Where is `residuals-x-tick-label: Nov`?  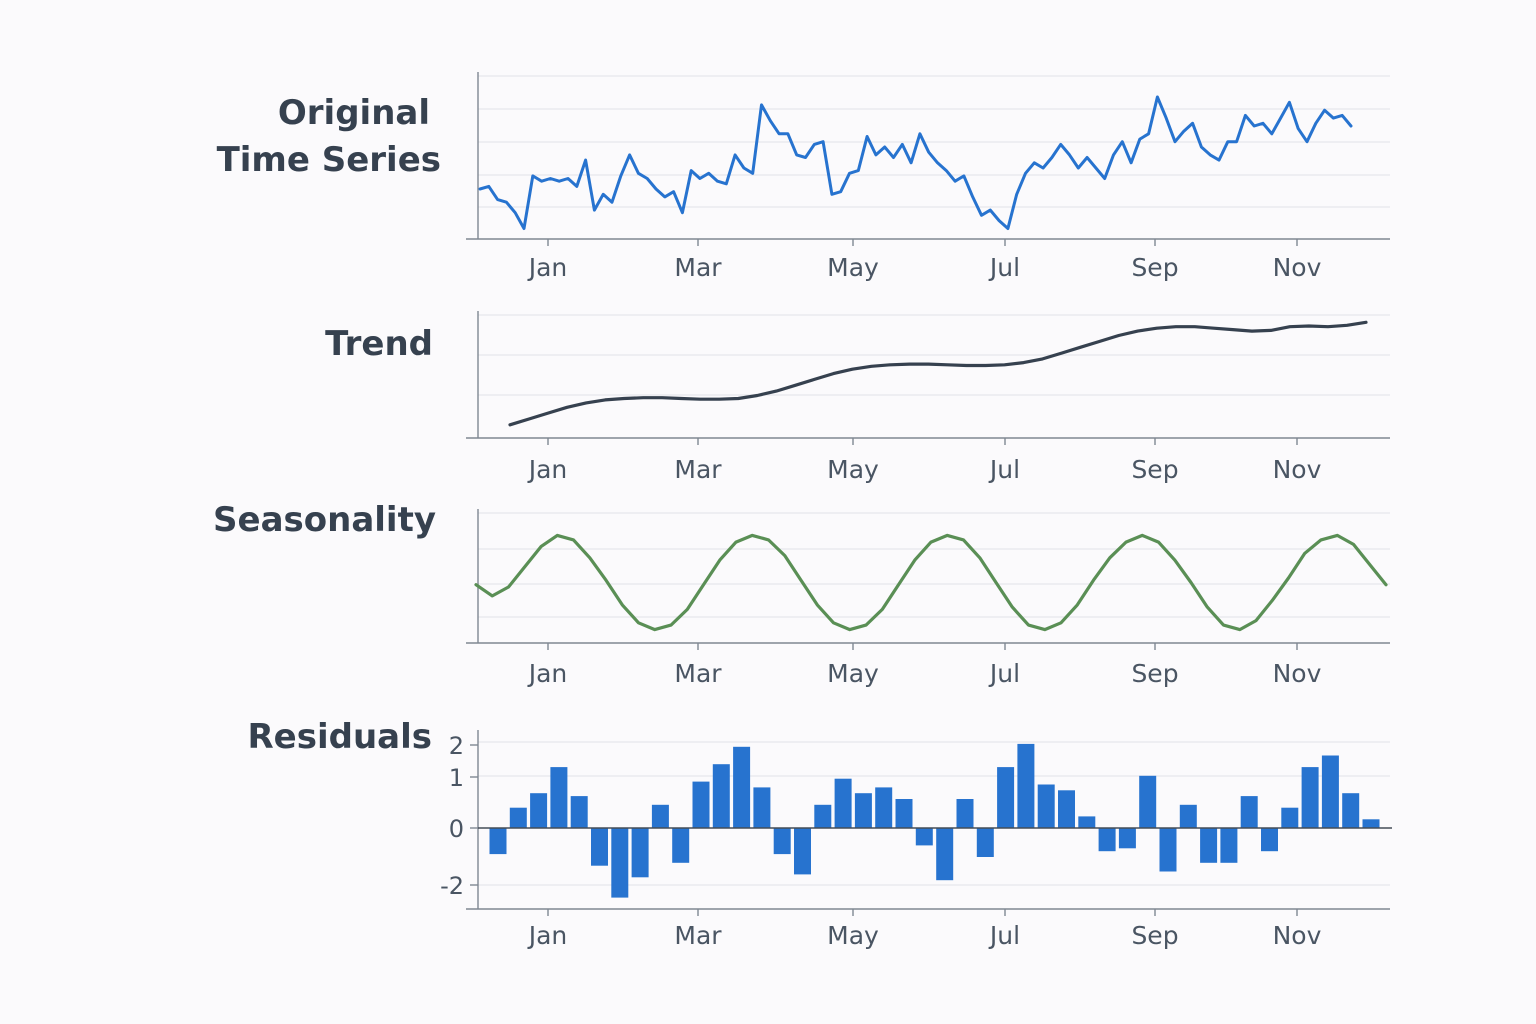
residuals-x-tick-label: Nov is located at coordinates (1297, 935).